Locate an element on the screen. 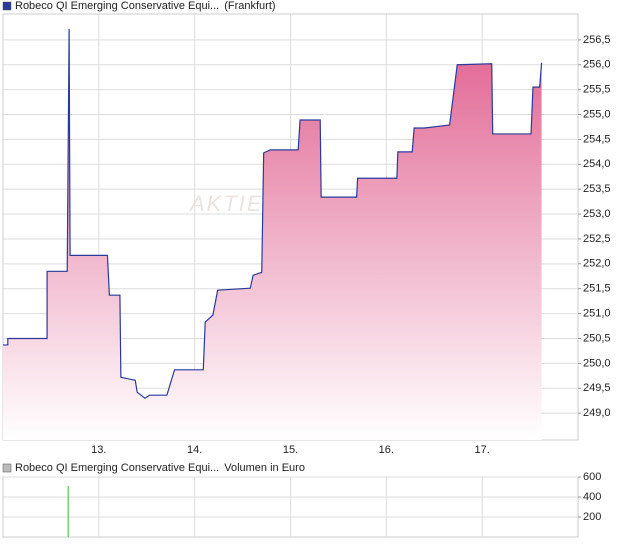 The height and width of the screenshot is (546, 620). volume-bar is located at coordinates (68, 511).